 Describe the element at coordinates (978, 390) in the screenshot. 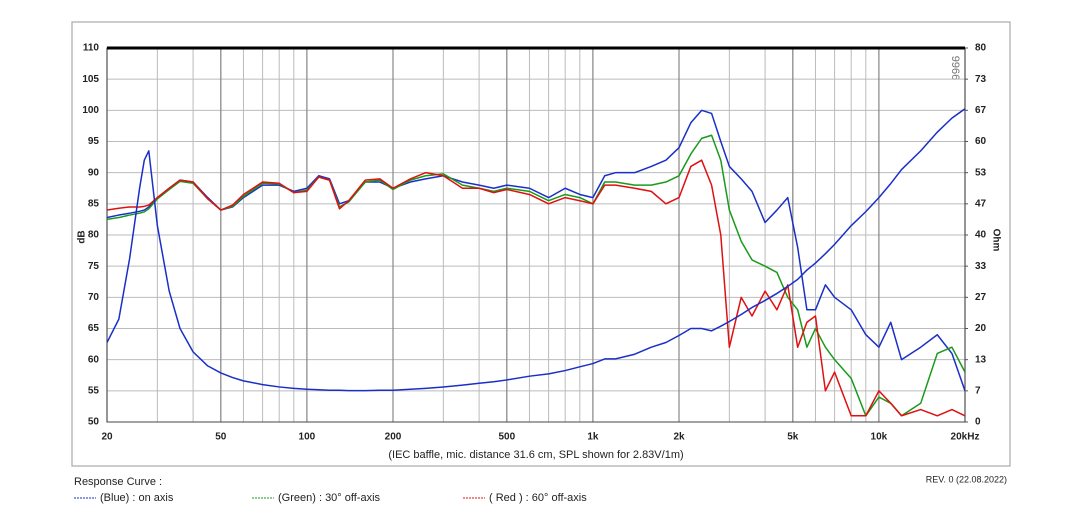

I see `y2-tick-label: 7` at that location.